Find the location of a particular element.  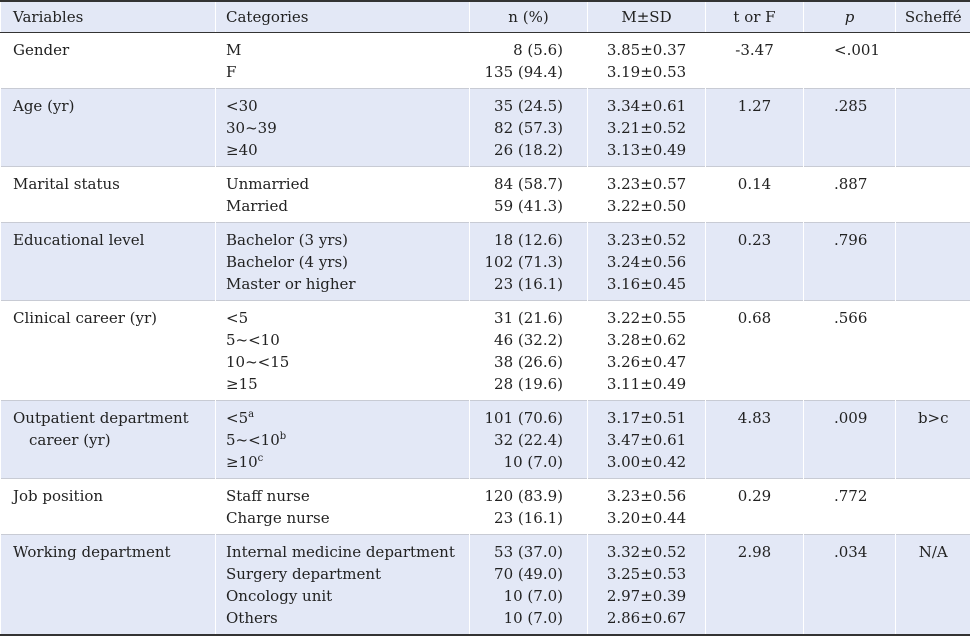

msd-value: 3.23±0.57 is located at coordinates (646, 184).